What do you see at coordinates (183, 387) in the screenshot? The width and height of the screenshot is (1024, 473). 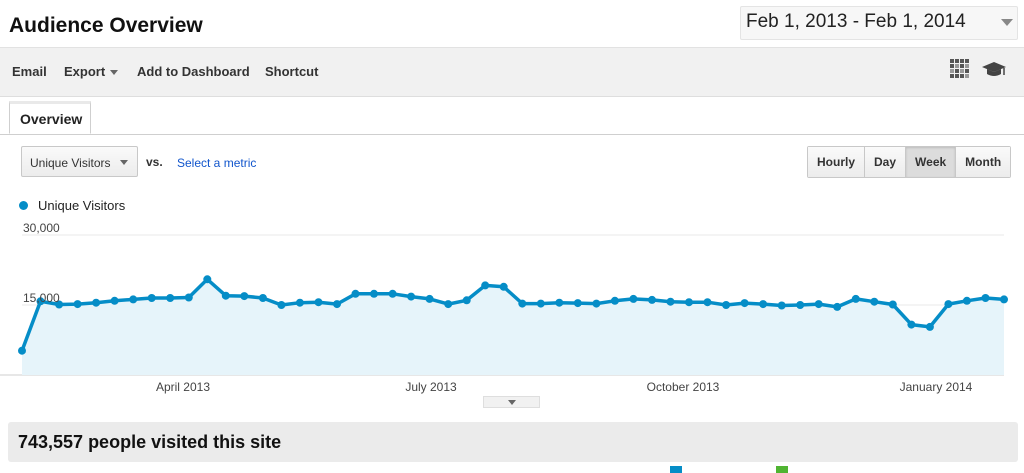 I see `x-tick-label: April 2013` at bounding box center [183, 387].